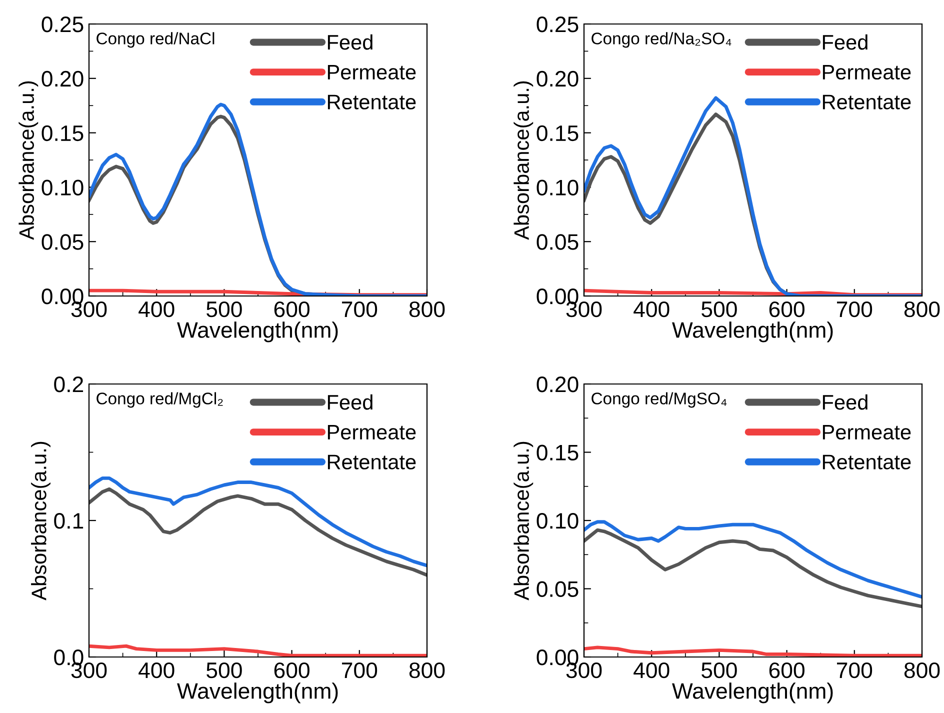 This screenshot has height=713, width=944. I want to click on annotation: Congo red/MgCl₂, so click(159, 400).